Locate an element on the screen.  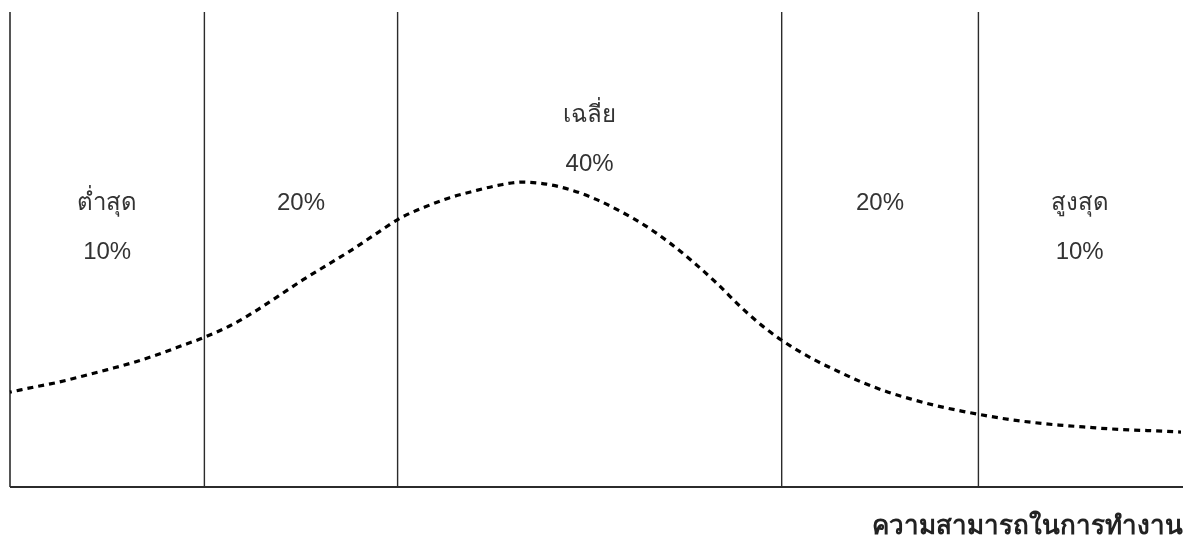
annotation: ต่ำสุด 10% is located at coordinates (107, 224).